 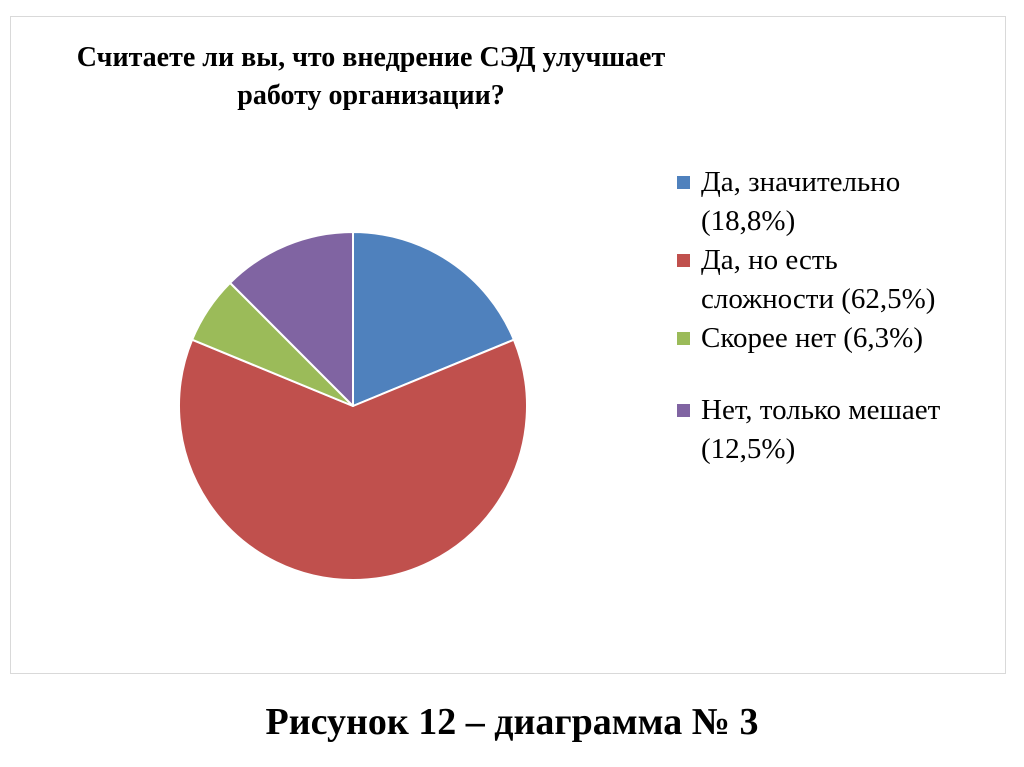 I want to click on legend-item-no-only-hinders: Нет, только мешает (12,5%), so click(x=837, y=430).